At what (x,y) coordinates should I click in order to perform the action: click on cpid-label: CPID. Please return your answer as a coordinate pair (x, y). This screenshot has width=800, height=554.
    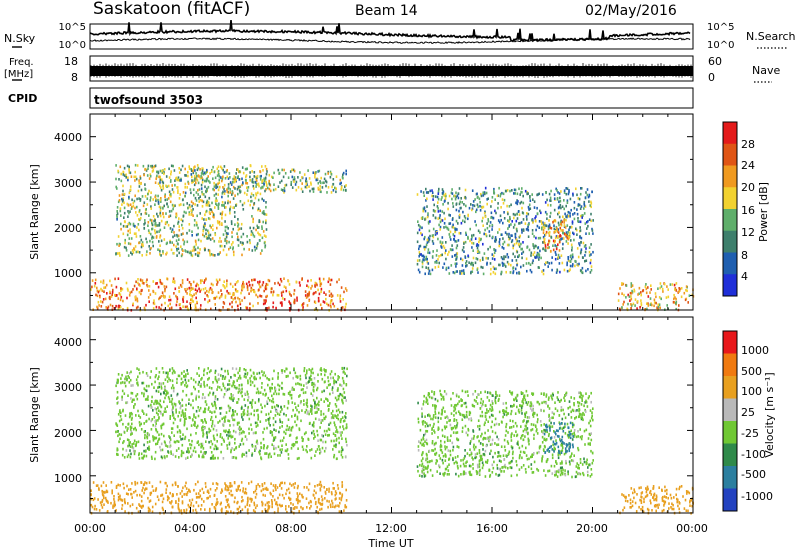
    Looking at the image, I should click on (22, 98).